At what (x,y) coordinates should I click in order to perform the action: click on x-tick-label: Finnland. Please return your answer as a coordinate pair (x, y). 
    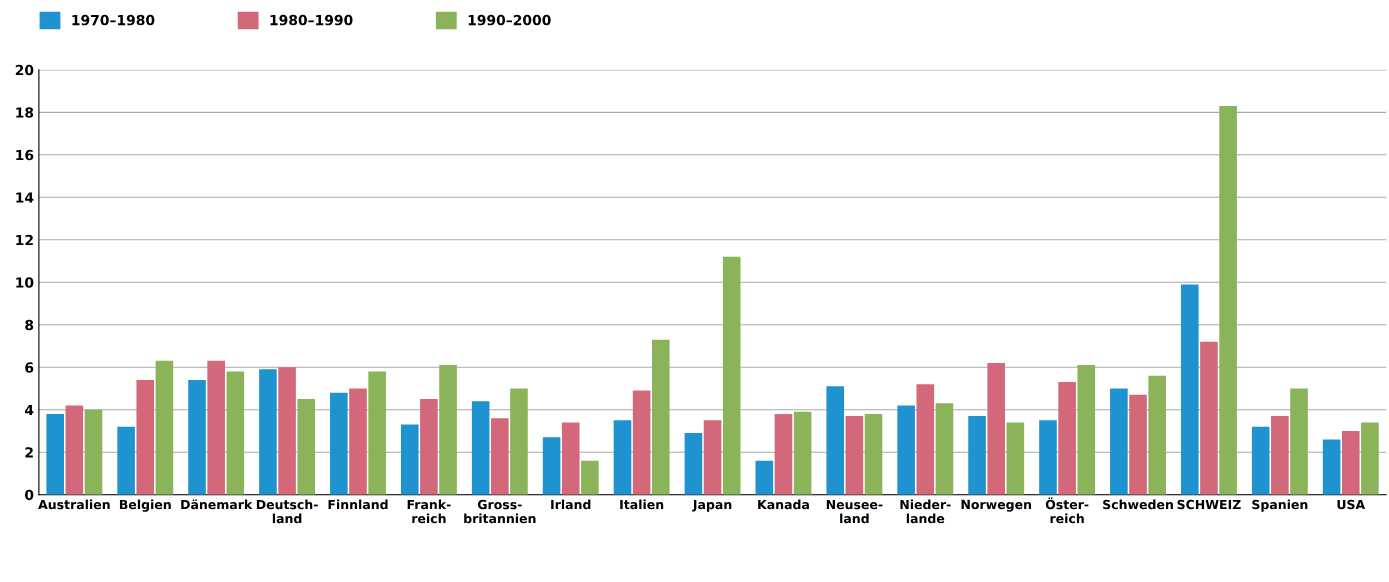
    Looking at the image, I should click on (358, 504).